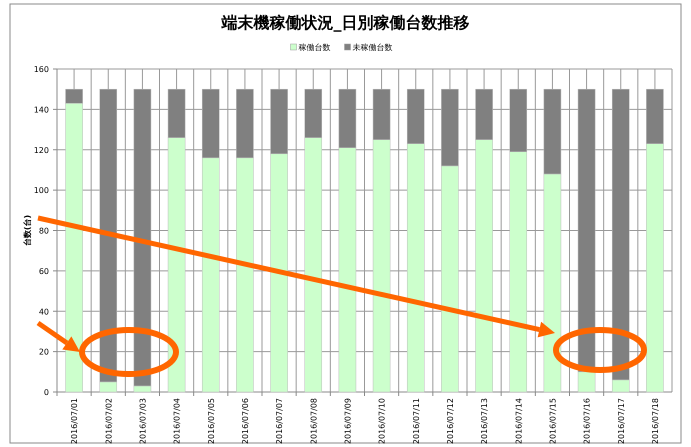 Image resolution: width=691 pixels, height=447 pixels. Describe the element at coordinates (345, 22) in the screenshot. I see `chart-title: 端末機稼働状況_日別稼働台数推移` at that location.